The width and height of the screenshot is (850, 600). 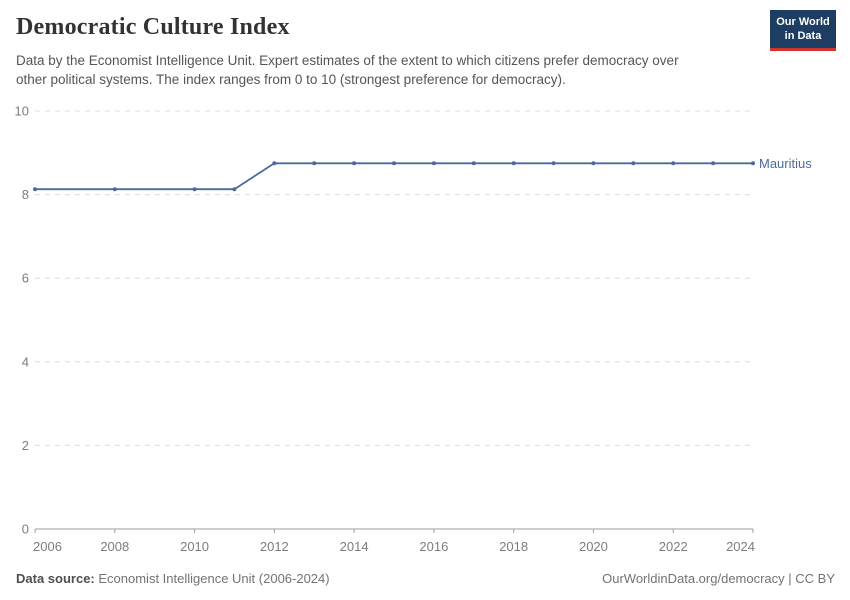 I want to click on data-point-2013, so click(x=314, y=163).